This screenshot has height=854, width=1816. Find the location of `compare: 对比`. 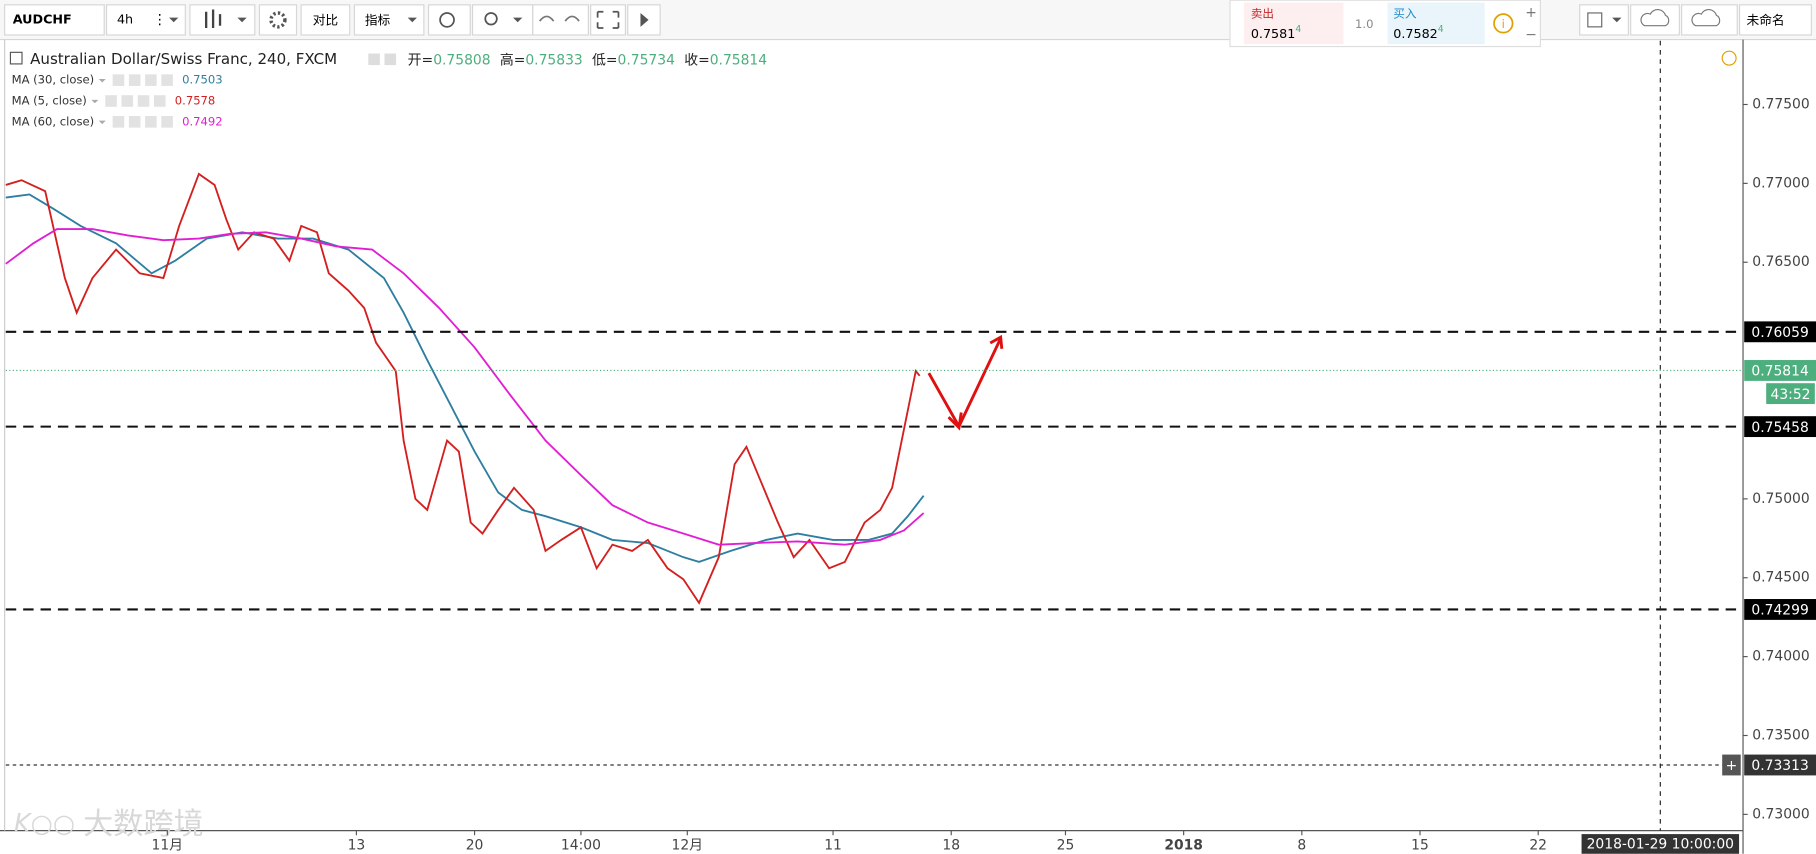

compare: 对比 is located at coordinates (325, 21).